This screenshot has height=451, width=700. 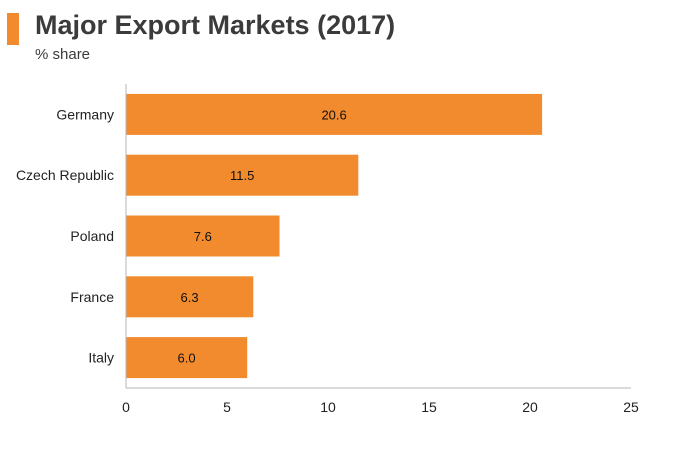 I want to click on value-label: 7.6, so click(x=203, y=236).